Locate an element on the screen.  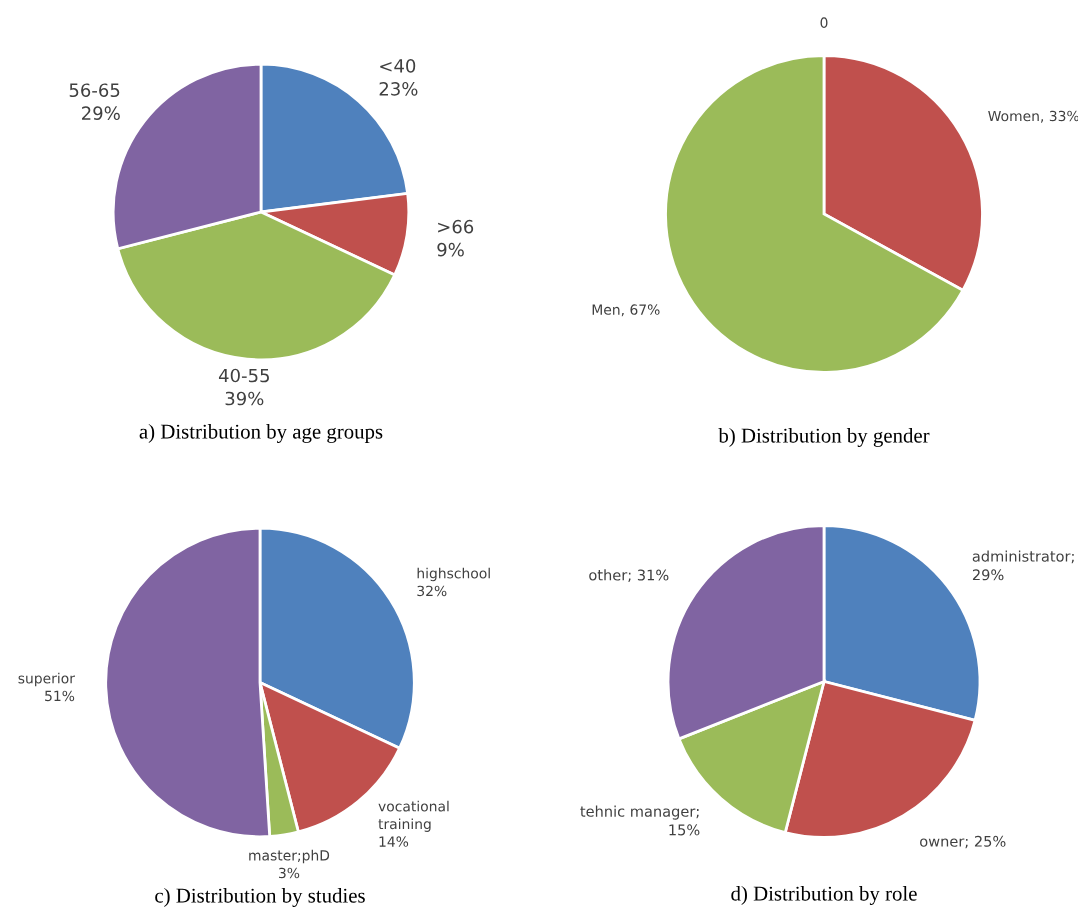
slice-label: superior 51% is located at coordinates (46, 687).